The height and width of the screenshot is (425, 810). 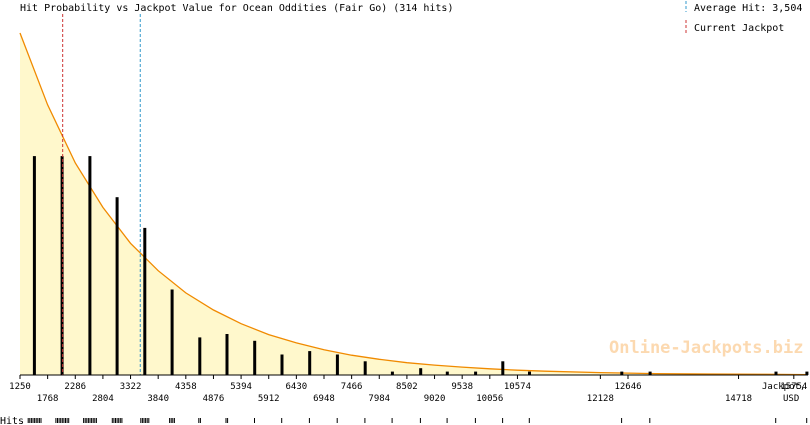 What do you see at coordinates (739, 28) in the screenshot?
I see `current-jackpot-legend-label: Current Jackpot` at bounding box center [739, 28].